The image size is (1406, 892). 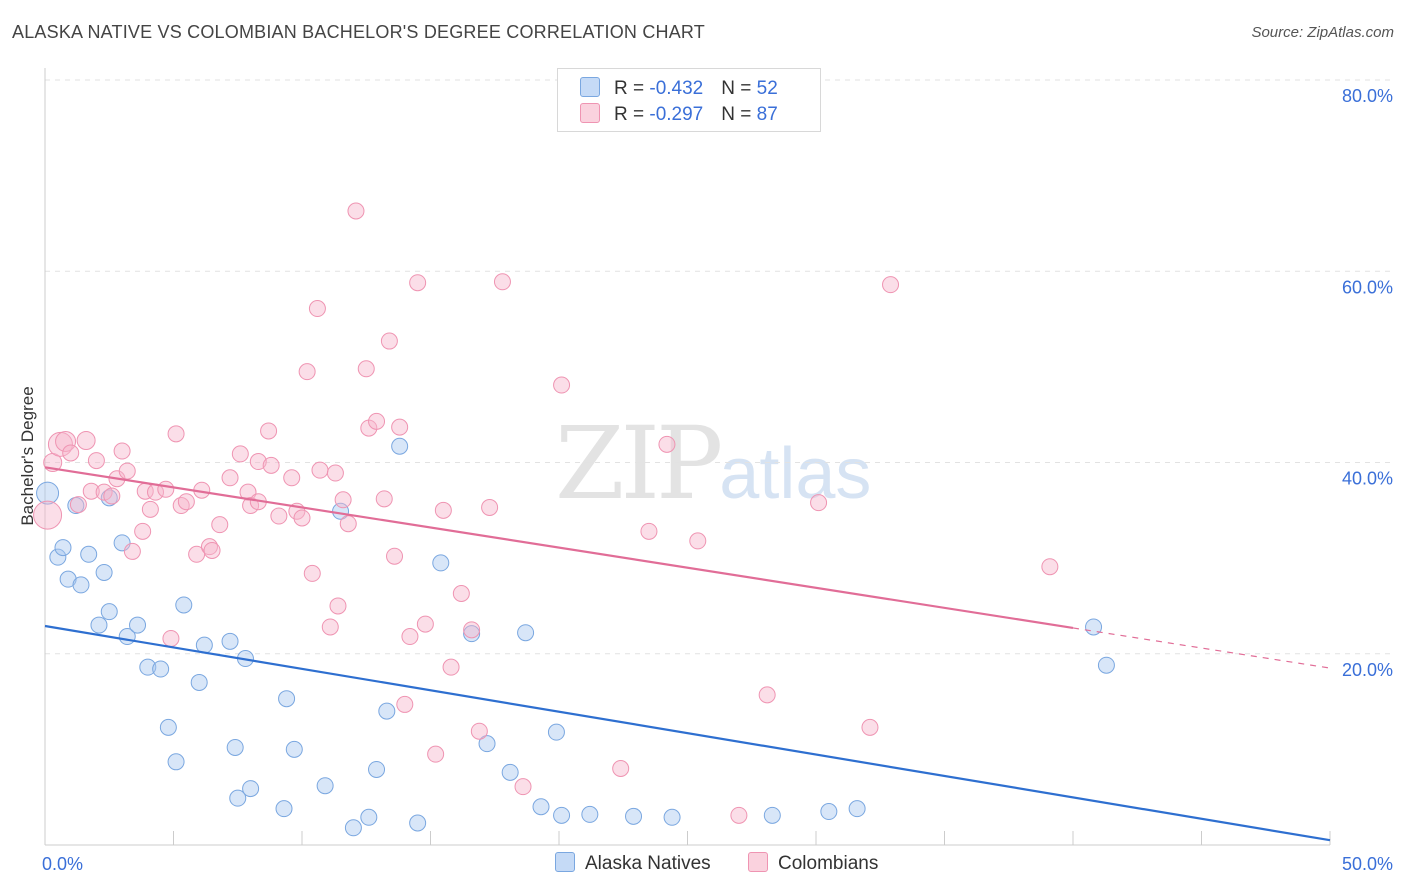 I want to click on y-tick-label: 20.0%, so click(x=1367, y=670).